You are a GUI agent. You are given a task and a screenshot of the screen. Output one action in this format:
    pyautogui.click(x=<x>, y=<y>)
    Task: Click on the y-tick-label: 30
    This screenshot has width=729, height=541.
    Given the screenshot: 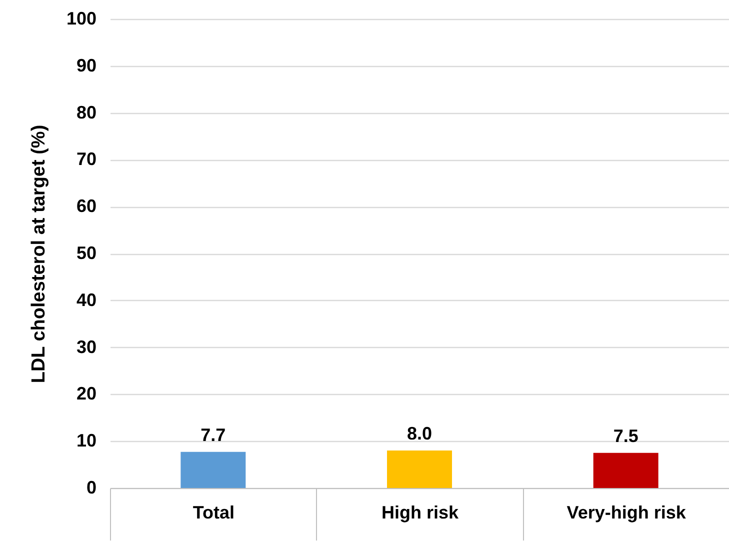 What is the action you would take?
    pyautogui.click(x=86, y=346)
    